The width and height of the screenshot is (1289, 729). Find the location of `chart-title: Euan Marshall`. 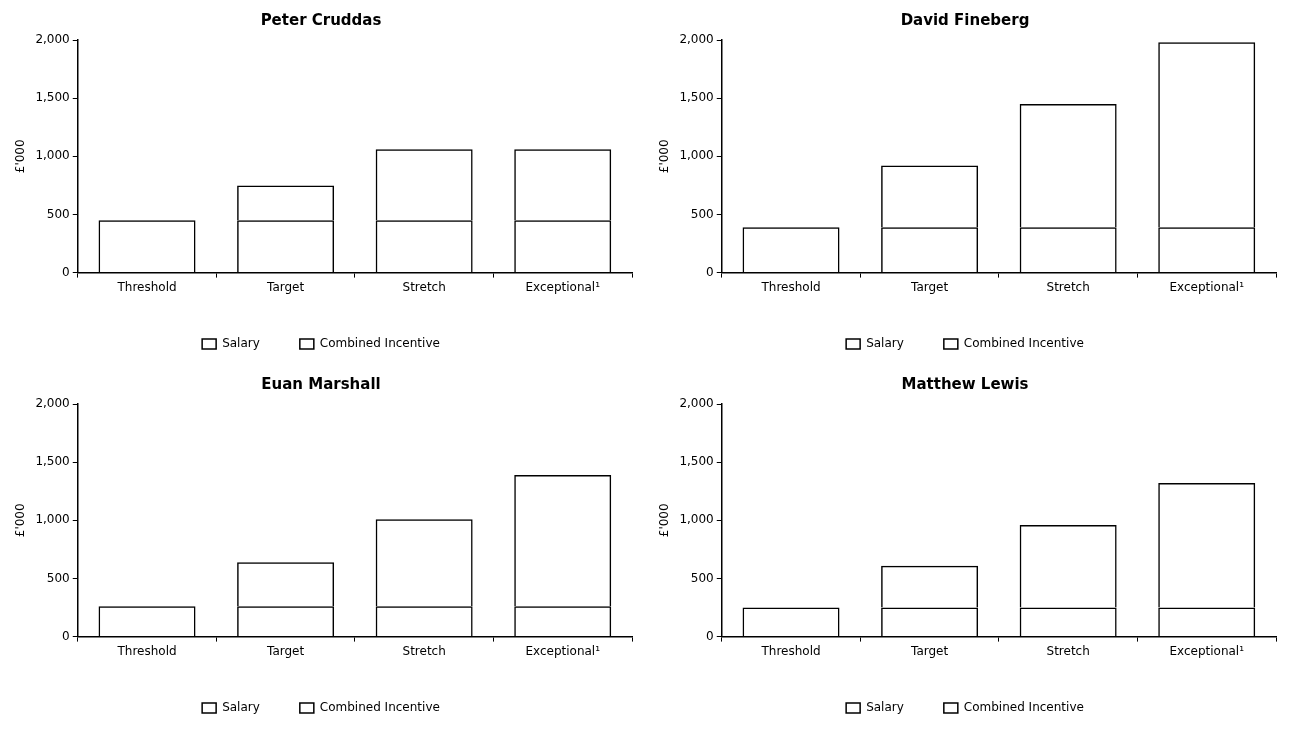

chart-title: Euan Marshall is located at coordinates (321, 383).